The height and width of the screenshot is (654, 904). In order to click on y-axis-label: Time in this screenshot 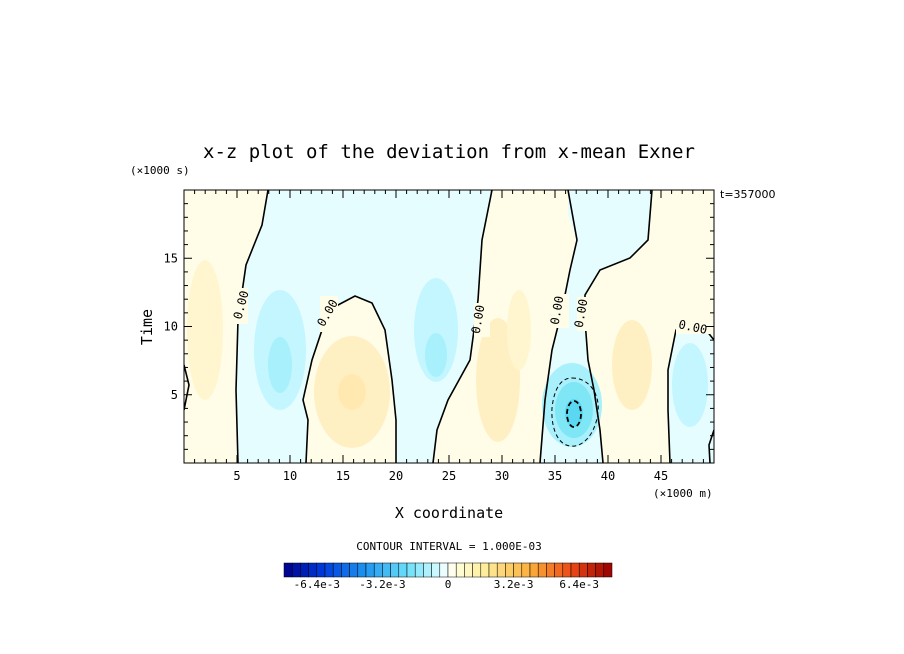, I will do `click(147, 327)`.